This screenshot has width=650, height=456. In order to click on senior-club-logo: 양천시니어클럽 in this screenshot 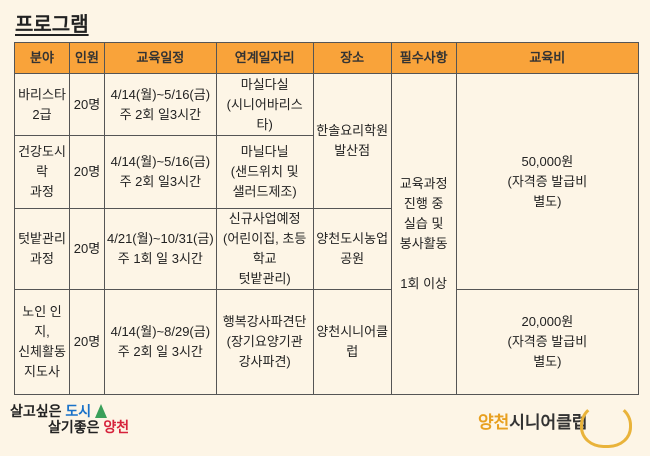, I will do `click(532, 420)`.